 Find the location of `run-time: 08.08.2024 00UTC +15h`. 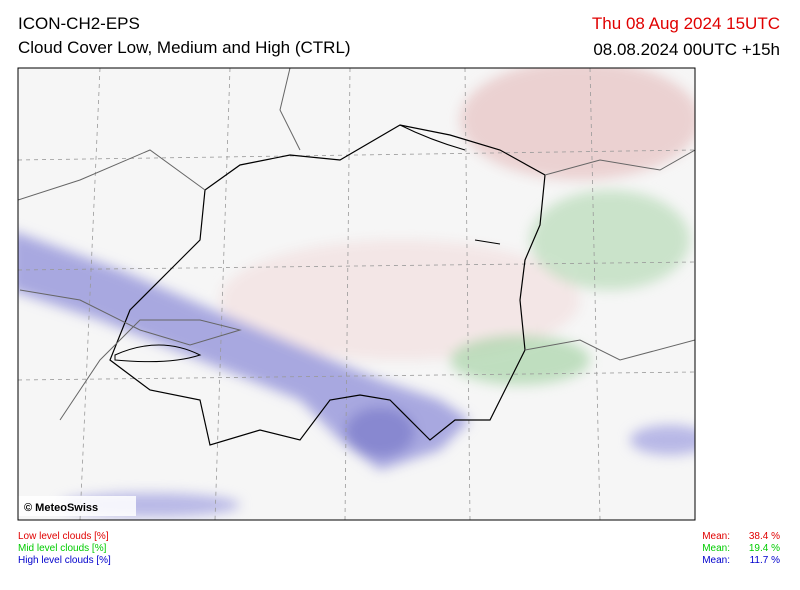

run-time: 08.08.2024 00UTC +15h is located at coordinates (686, 49).